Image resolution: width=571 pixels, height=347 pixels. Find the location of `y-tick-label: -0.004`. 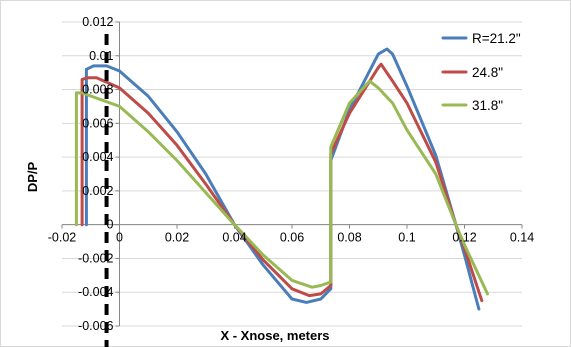

y-tick-label: -0.004 is located at coordinates (95, 292).